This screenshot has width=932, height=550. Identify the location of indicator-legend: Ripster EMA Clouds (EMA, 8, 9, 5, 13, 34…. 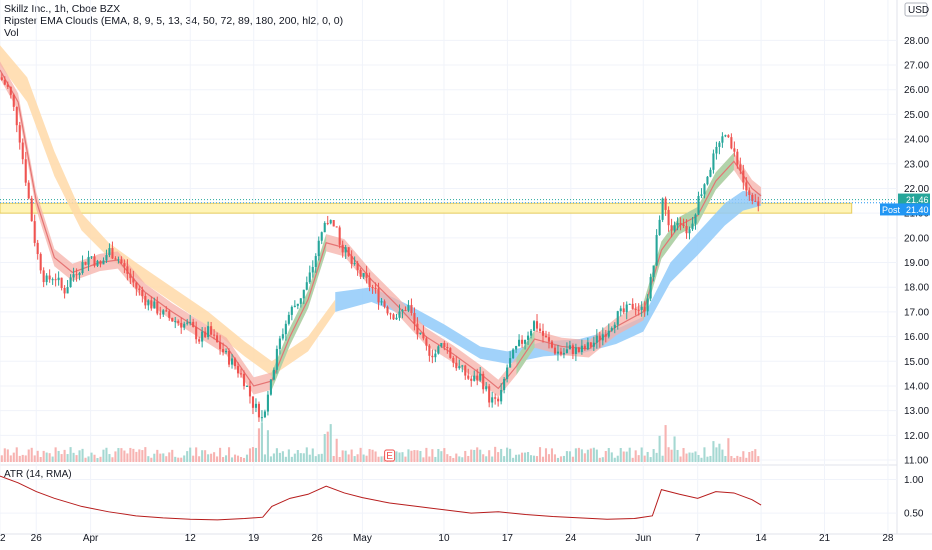
(174, 21).